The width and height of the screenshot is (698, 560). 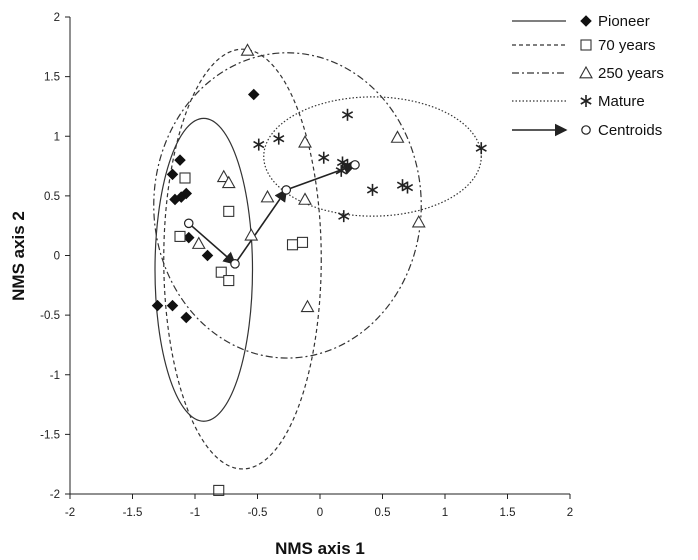 I want to click on x-tick-label: 2, so click(x=570, y=513).